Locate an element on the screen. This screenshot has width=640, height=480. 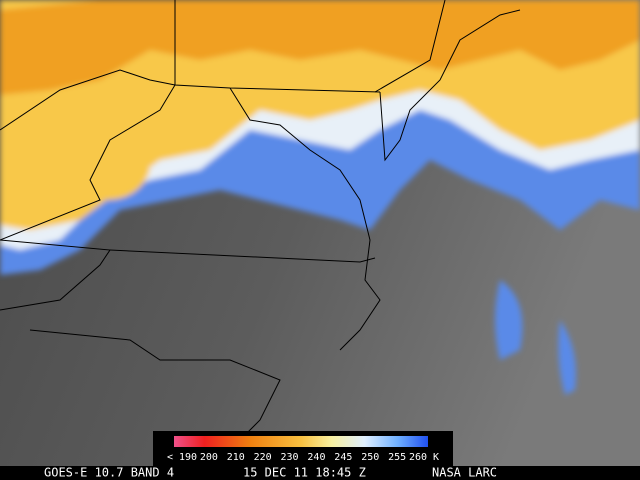
legend-label: 230 is located at coordinates (290, 457).